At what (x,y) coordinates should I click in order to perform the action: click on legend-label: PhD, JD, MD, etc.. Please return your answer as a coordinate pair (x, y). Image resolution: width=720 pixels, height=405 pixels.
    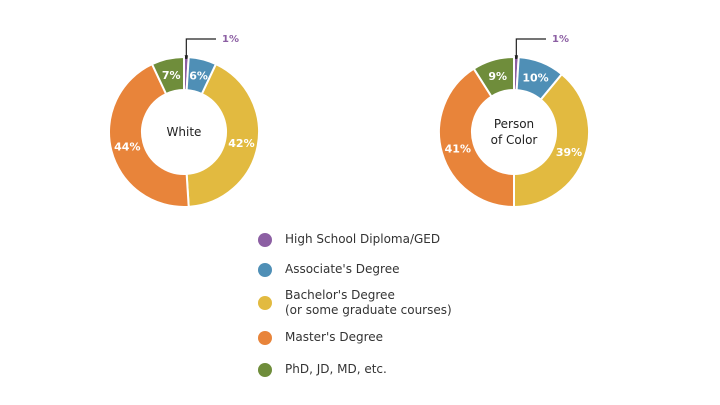
    Looking at the image, I should click on (336, 369).